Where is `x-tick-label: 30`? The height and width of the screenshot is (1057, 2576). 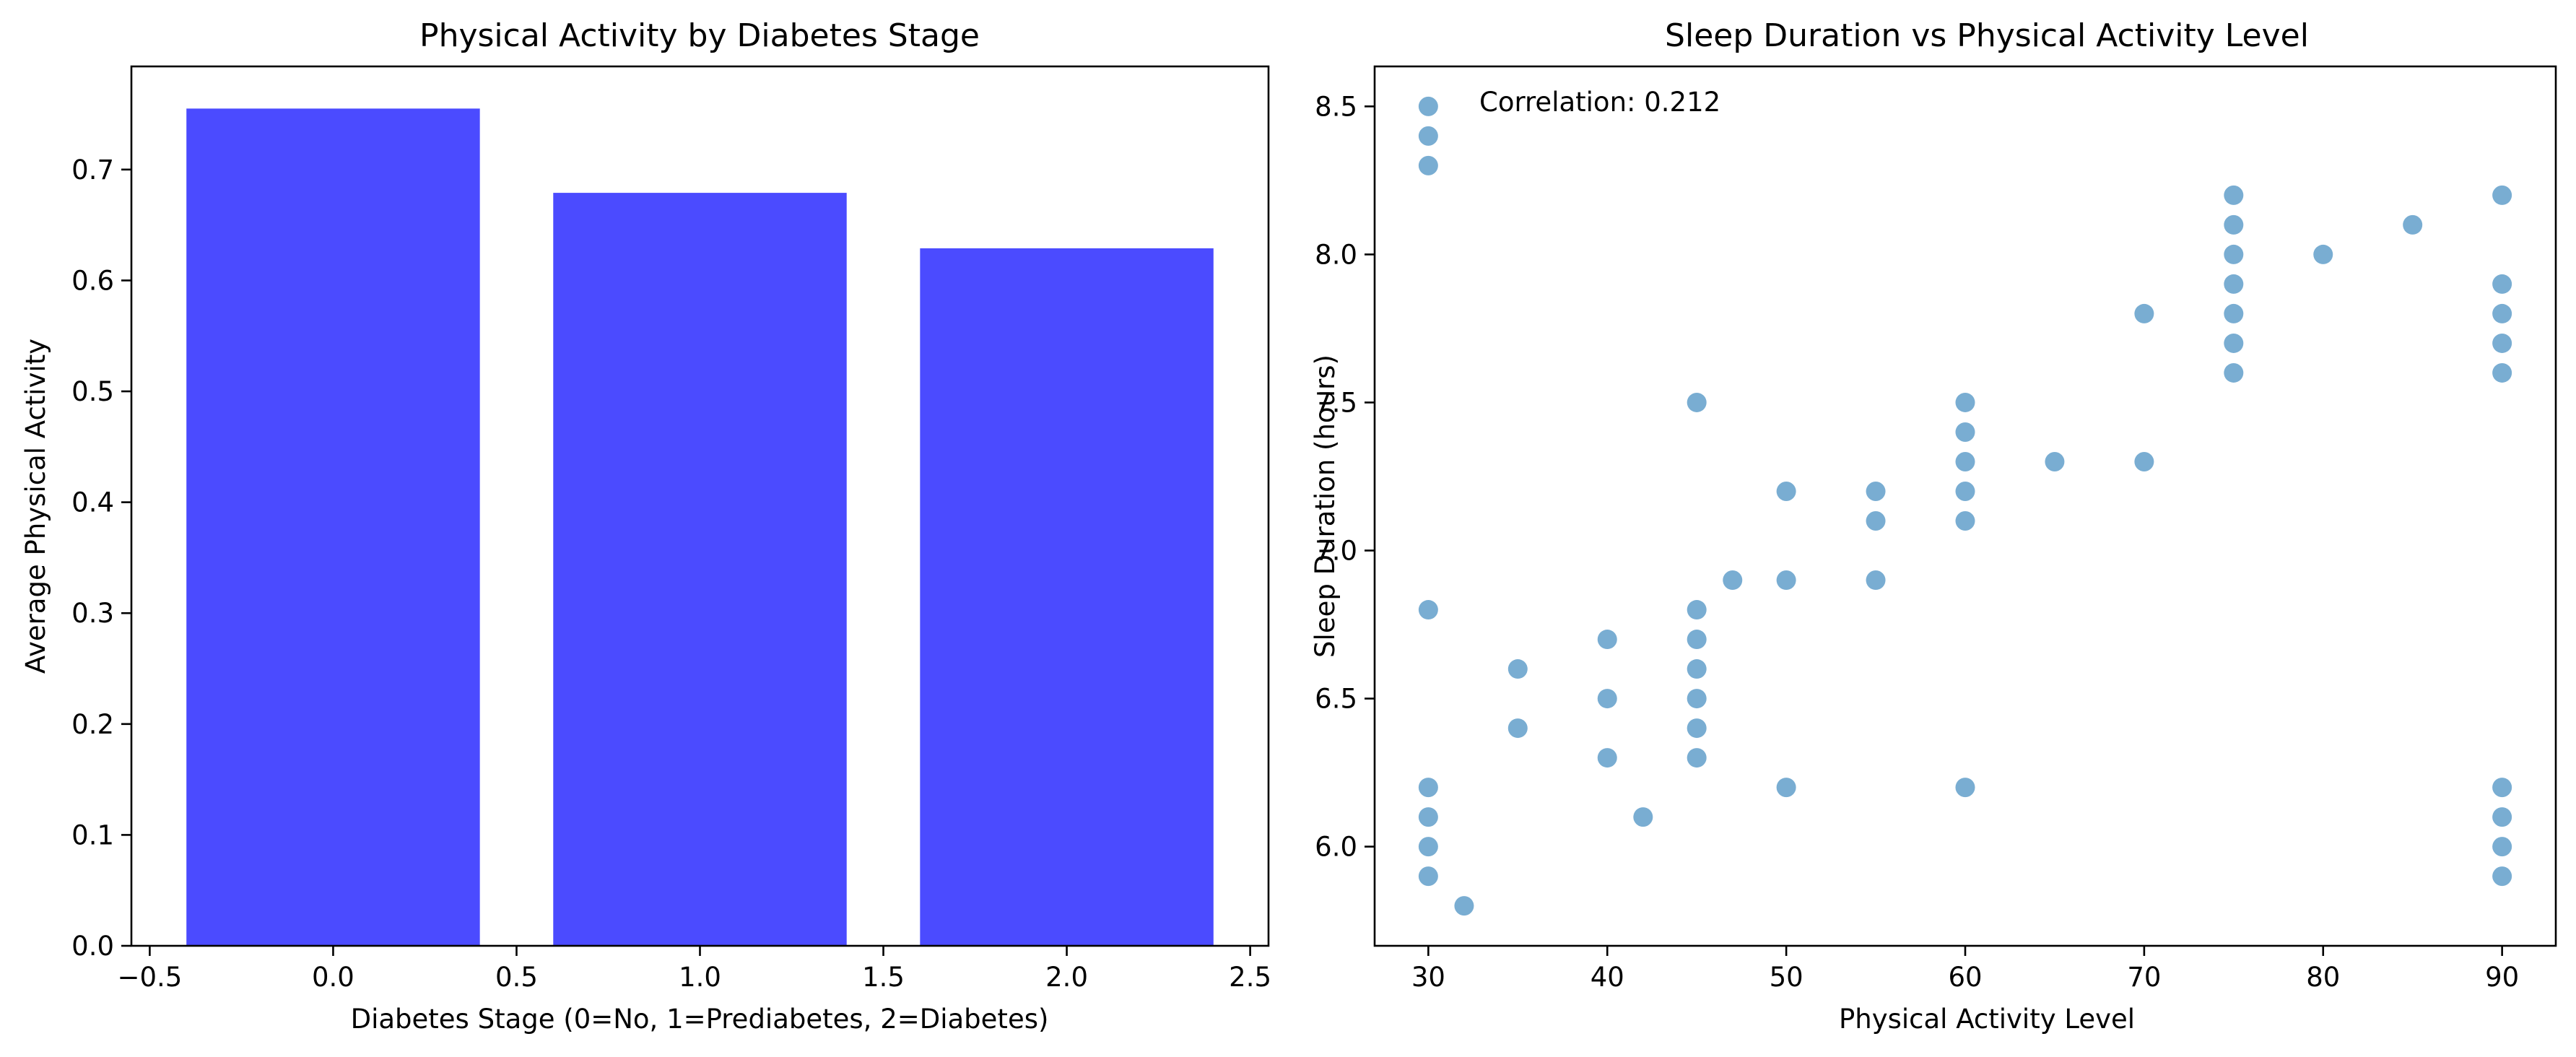
x-tick-label: 30 is located at coordinates (1428, 977).